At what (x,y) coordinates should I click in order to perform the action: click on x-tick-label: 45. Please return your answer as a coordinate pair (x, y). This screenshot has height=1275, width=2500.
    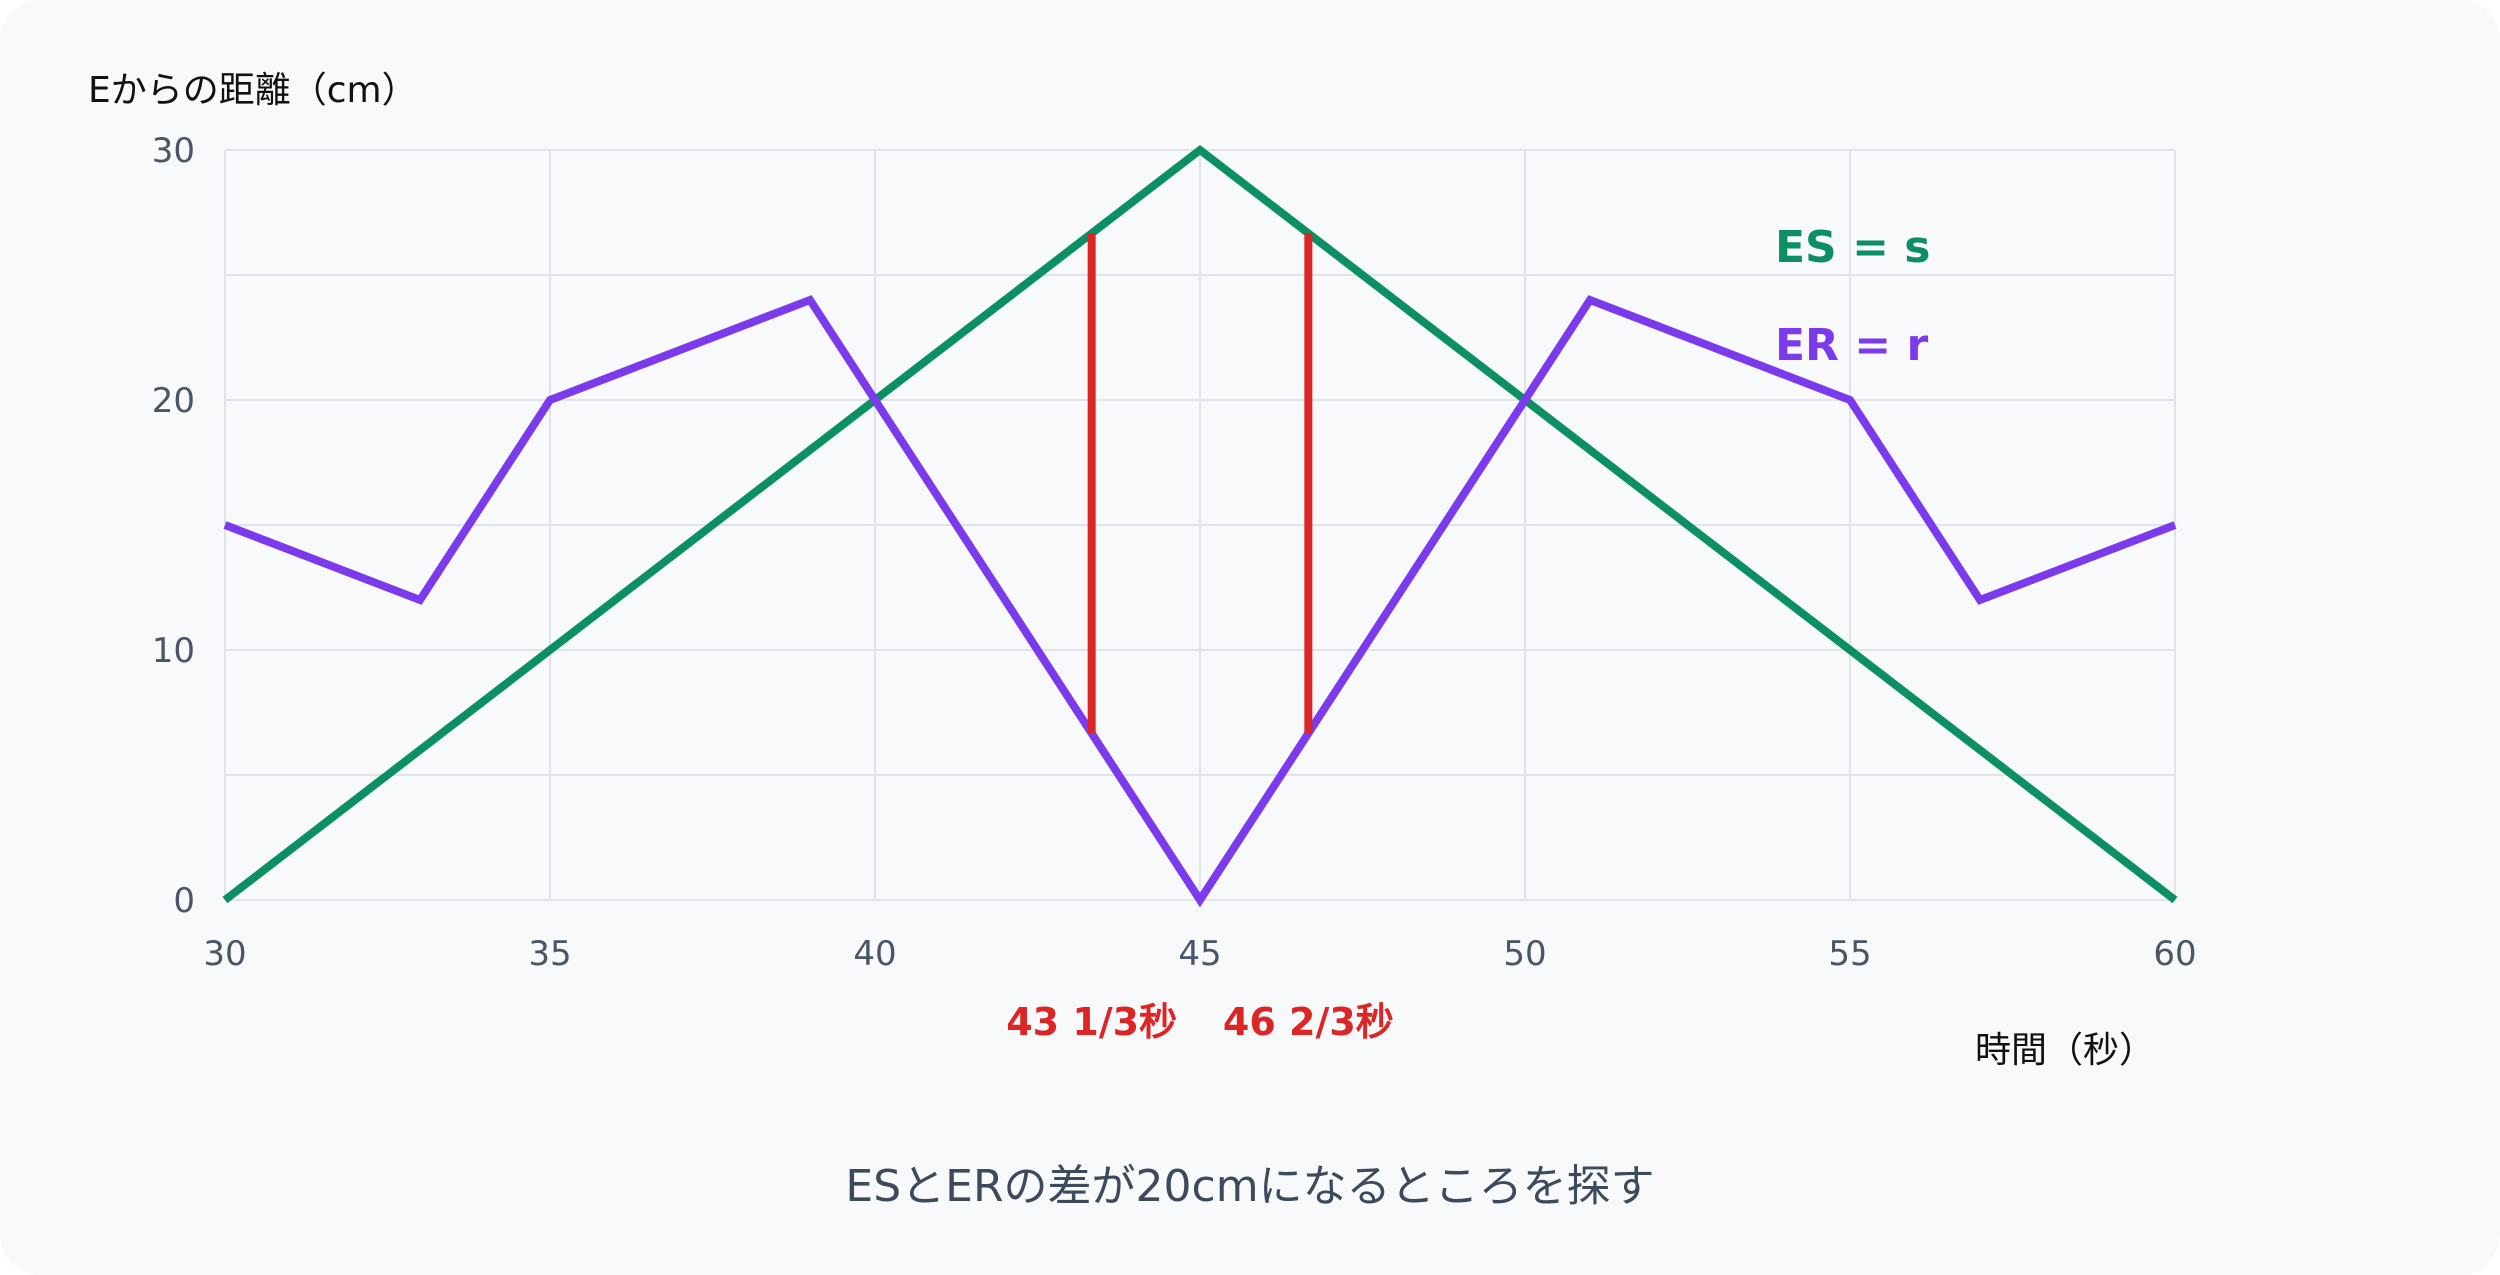
    Looking at the image, I should click on (1199, 954).